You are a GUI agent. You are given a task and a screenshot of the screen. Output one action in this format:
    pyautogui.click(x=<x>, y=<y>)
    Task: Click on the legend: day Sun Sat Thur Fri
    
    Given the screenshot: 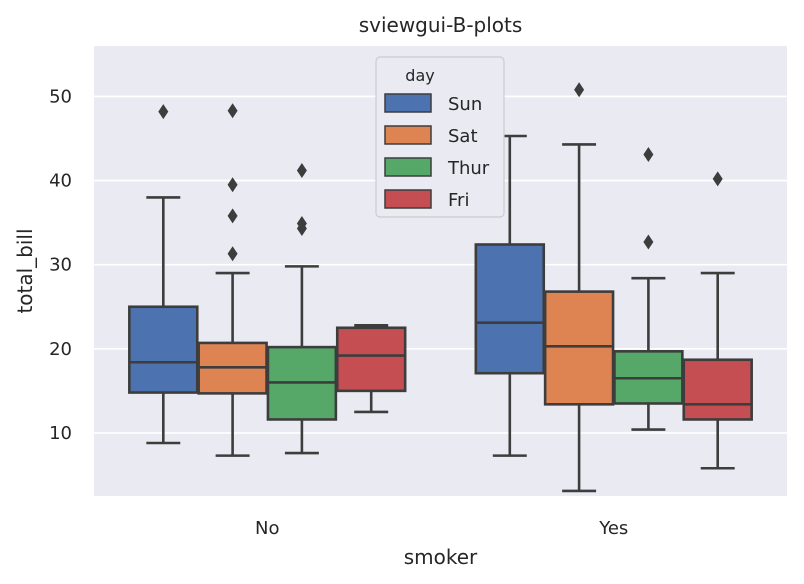 What is the action you would take?
    pyautogui.click(x=440, y=137)
    